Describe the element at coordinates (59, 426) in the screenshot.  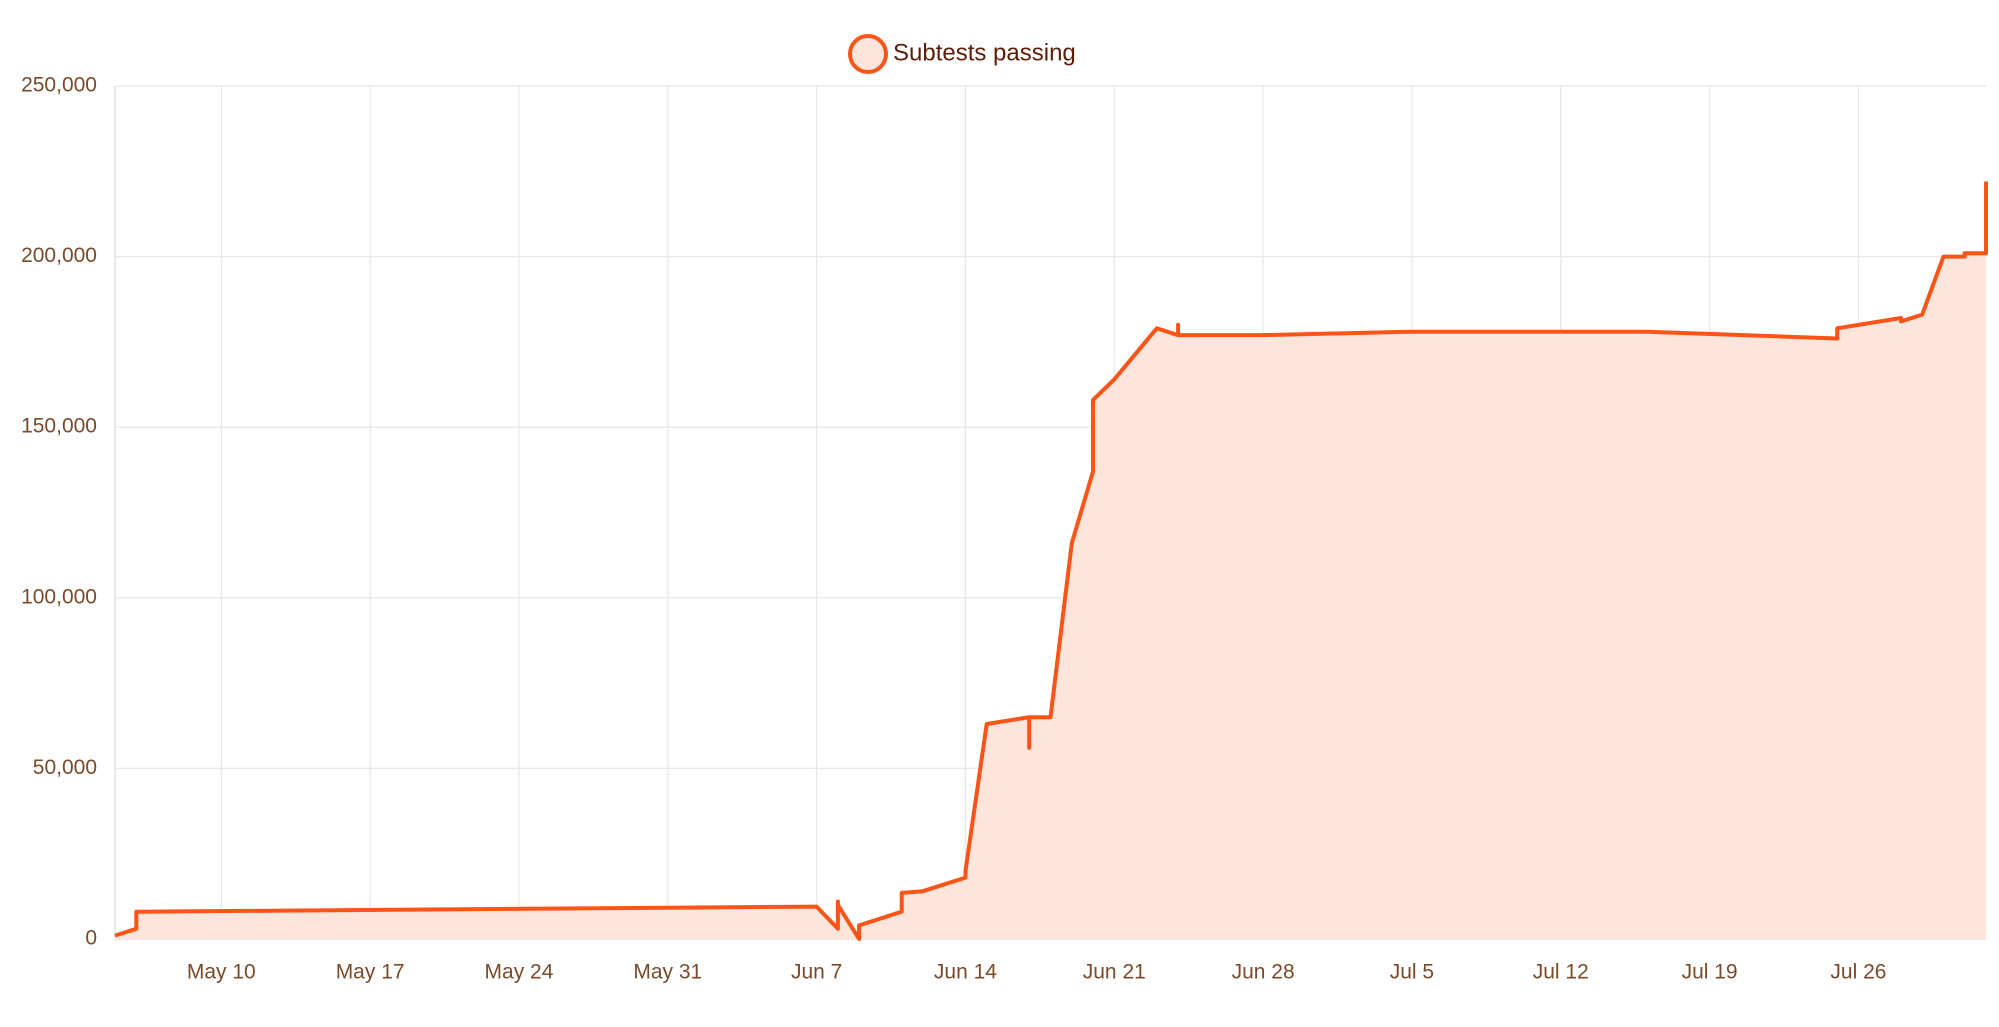
I see `y-tick-label: 150,000` at that location.